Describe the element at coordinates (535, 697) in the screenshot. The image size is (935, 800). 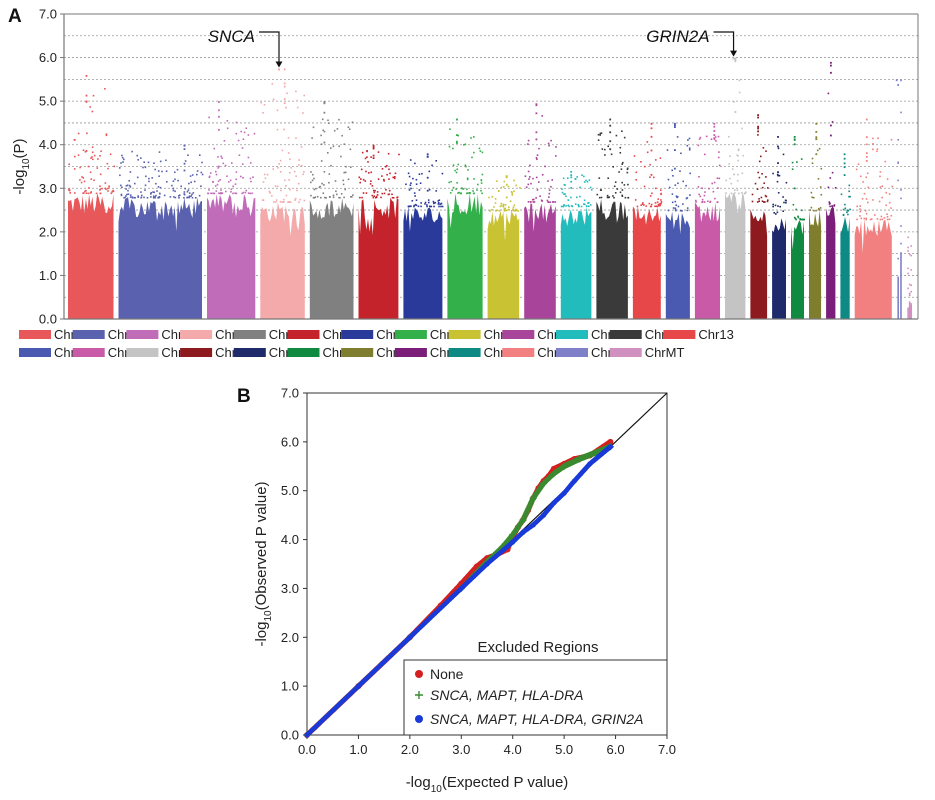
I see `legend-box` at that location.